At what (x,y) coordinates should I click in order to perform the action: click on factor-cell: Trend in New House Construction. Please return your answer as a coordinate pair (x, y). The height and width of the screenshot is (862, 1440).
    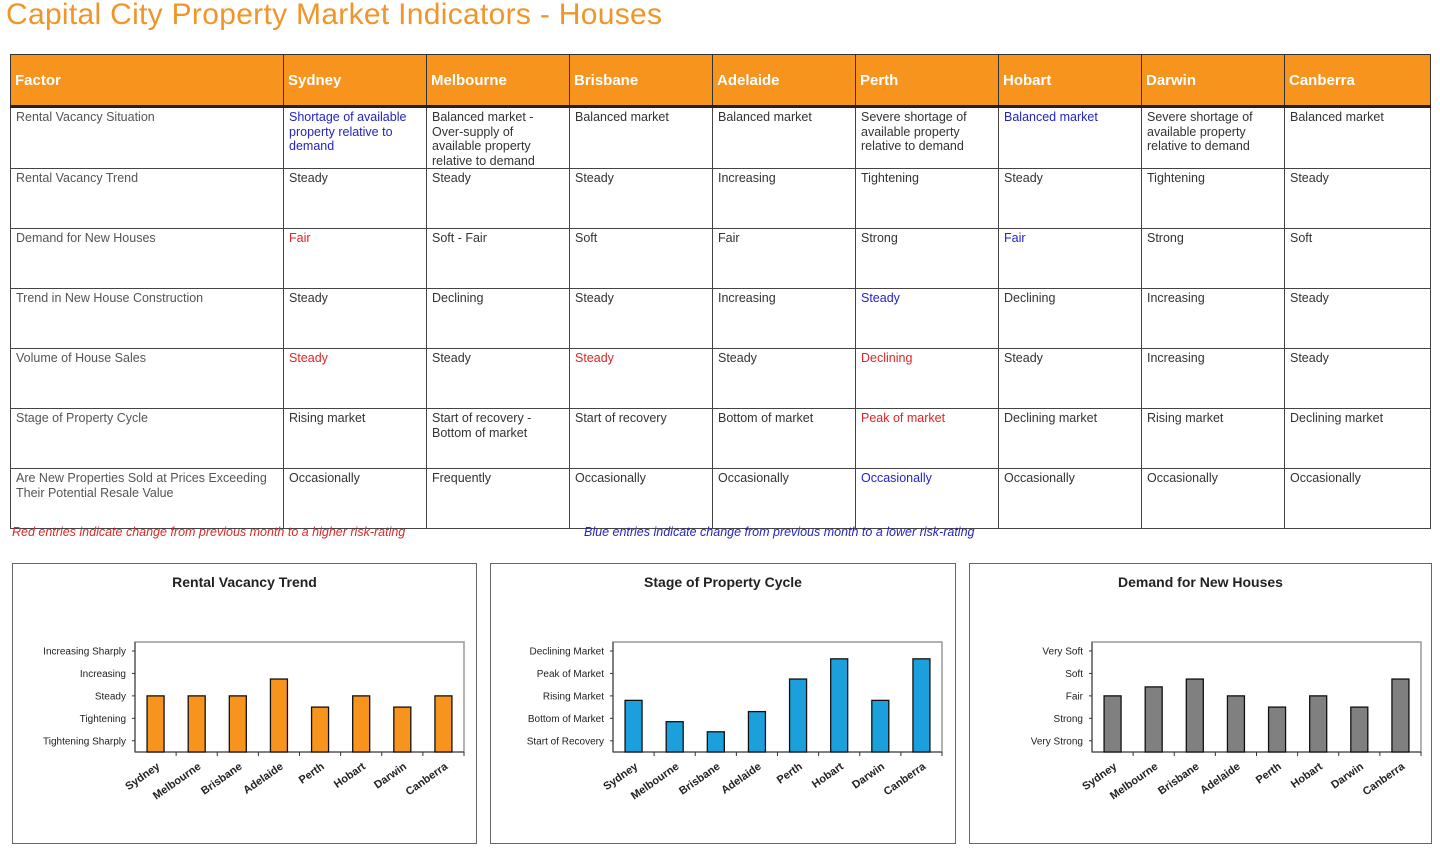
    Looking at the image, I should click on (147, 318).